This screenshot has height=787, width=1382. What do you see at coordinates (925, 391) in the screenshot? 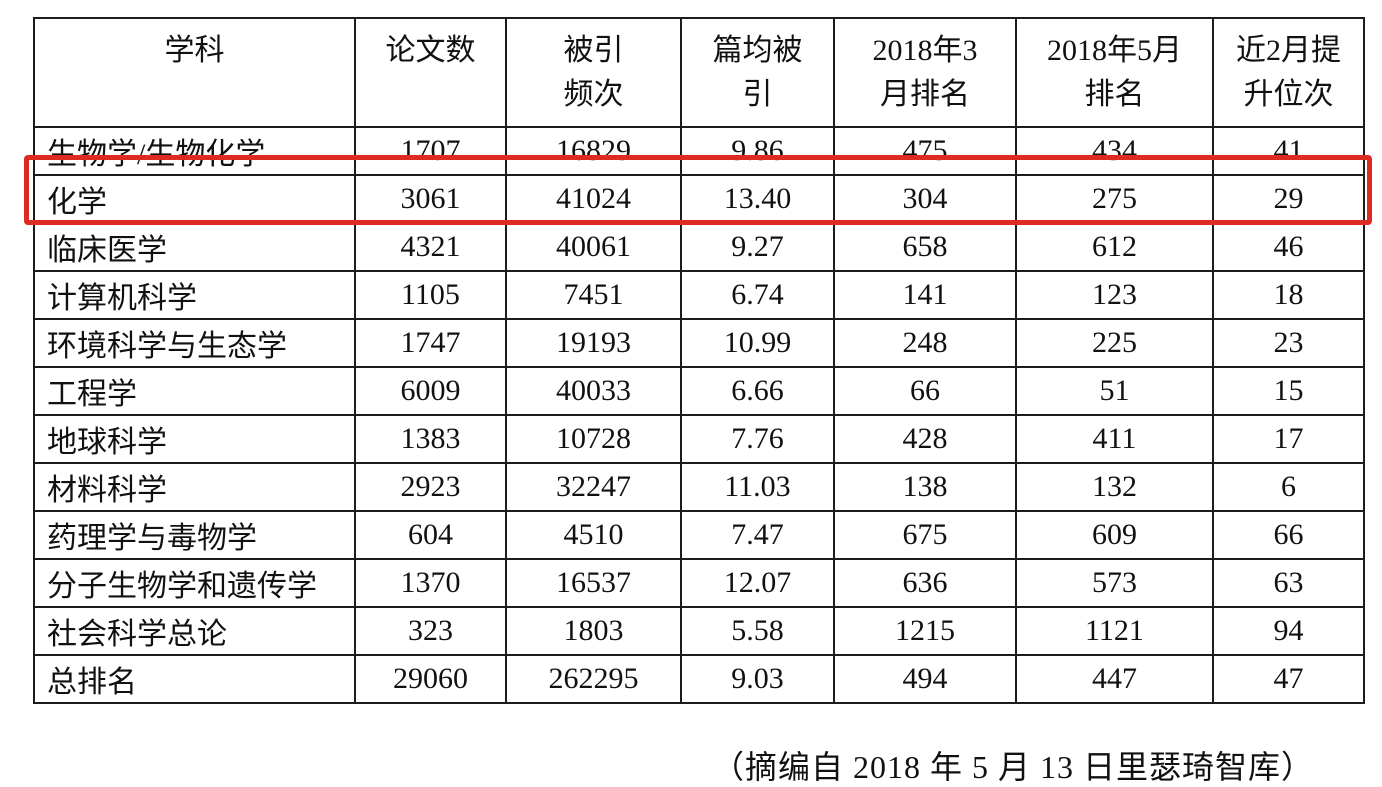
I see `rank-march-cell: 66` at bounding box center [925, 391].